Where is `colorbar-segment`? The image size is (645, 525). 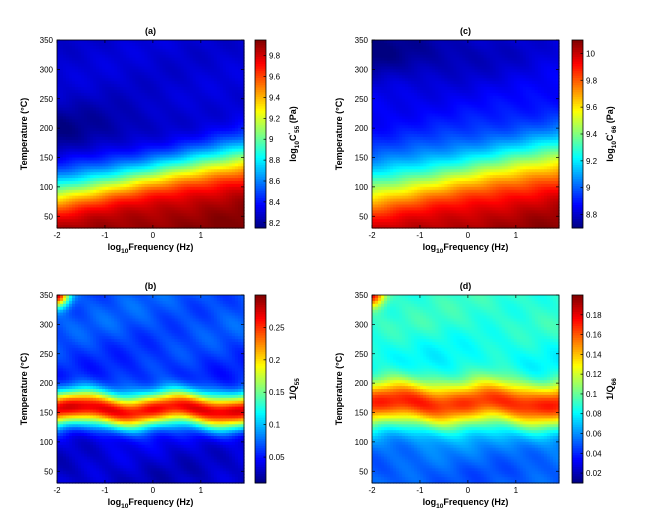
colorbar-segment is located at coordinates (260, 109).